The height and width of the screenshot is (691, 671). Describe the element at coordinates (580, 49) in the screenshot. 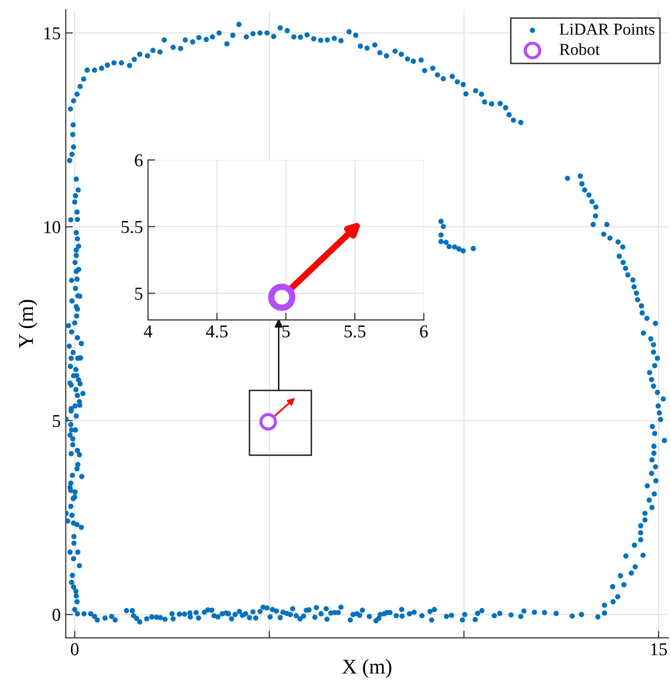

I see `legend-label: Robot` at that location.